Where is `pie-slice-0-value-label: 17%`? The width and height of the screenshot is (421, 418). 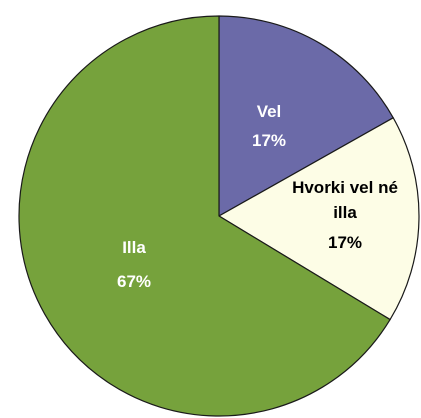 pie-slice-0-value-label: 17% is located at coordinates (269, 140).